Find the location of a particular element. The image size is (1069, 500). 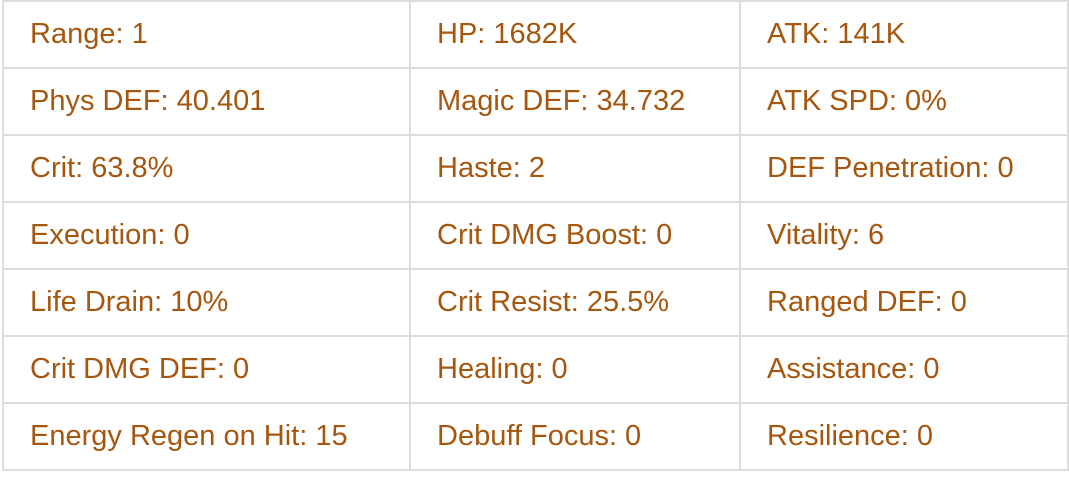

stat-cell: Crit DMG Boost: 0 is located at coordinates (575, 235).